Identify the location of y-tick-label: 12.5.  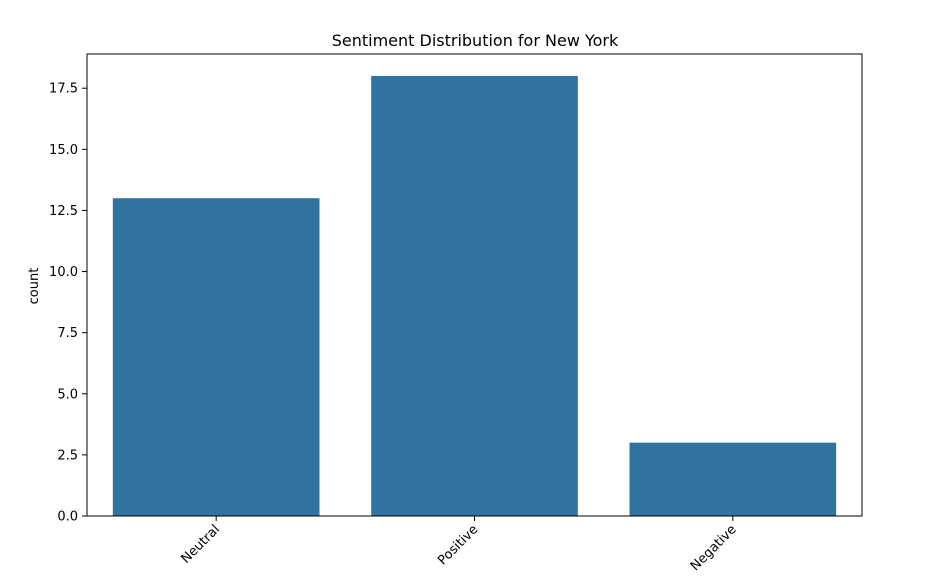
(63, 211).